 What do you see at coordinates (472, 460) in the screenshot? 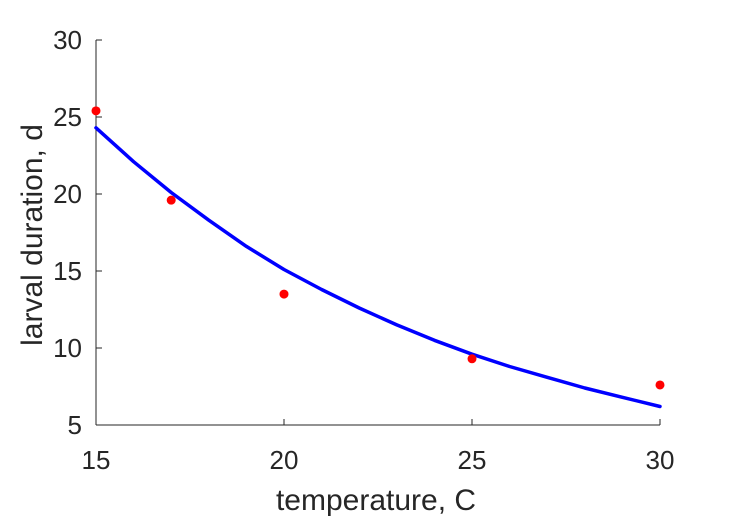
I see `x-tick-label: 25` at bounding box center [472, 460].